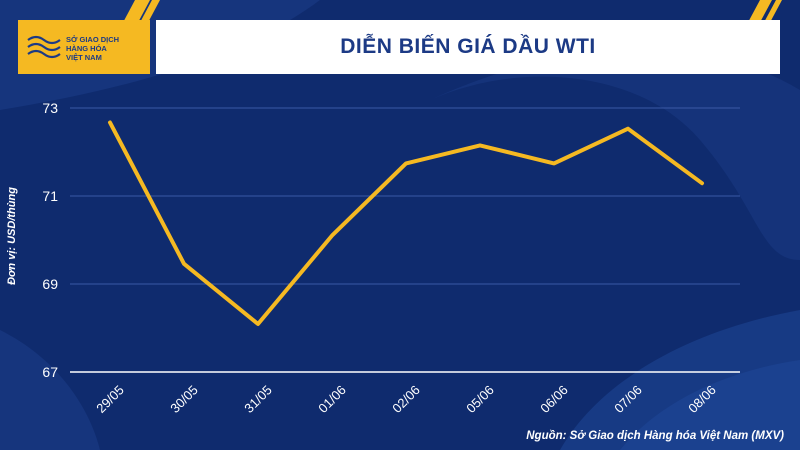 This screenshot has width=800, height=450. What do you see at coordinates (702, 399) in the screenshot?
I see `x-tick-label: 08/06` at bounding box center [702, 399].